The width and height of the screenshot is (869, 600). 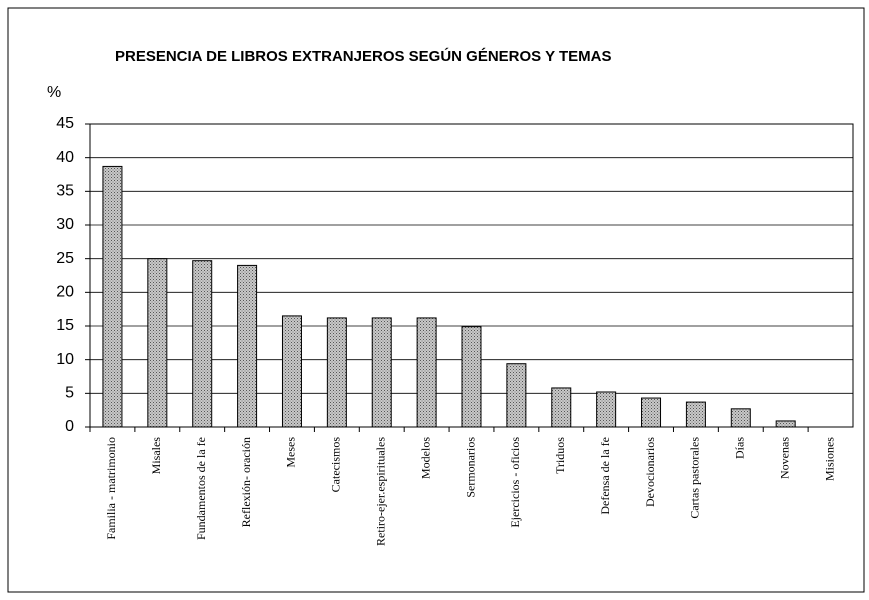 What do you see at coordinates (740, 448) in the screenshot?
I see `x-tick-label: Días` at bounding box center [740, 448].